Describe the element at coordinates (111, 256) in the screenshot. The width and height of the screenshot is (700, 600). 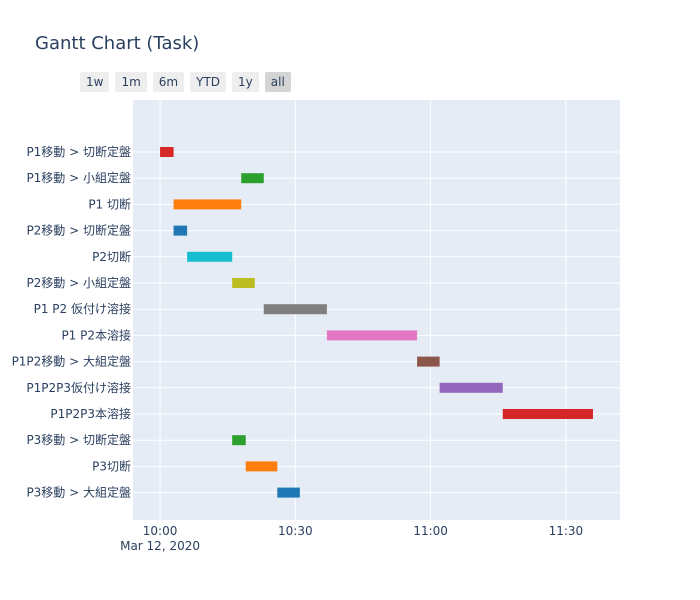
I see `y-tick-label: P2切断` at that location.